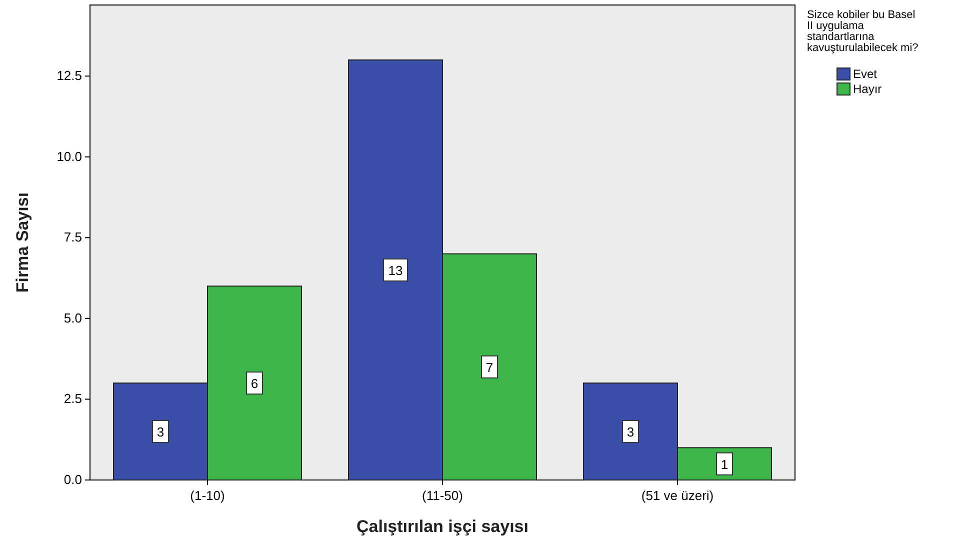 This screenshot has height=546, width=963. Describe the element at coordinates (865, 74) in the screenshot. I see `legend-label: Evet` at that location.